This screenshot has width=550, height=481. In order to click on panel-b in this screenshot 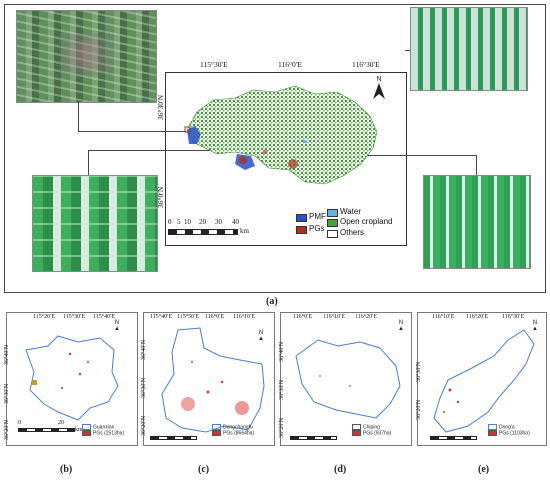, I will do `click(72, 379)`.